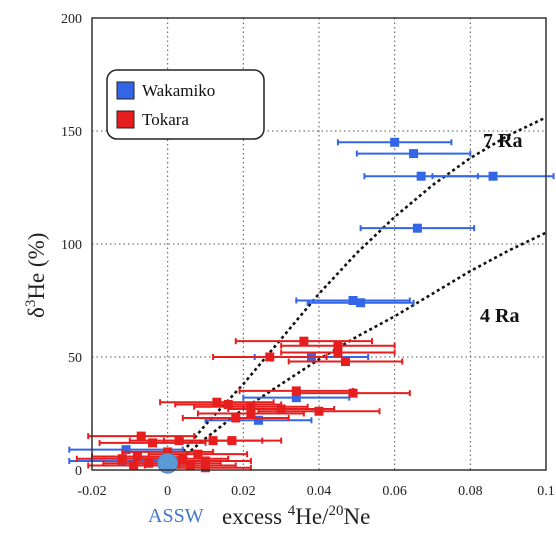 The height and width of the screenshot is (537, 556). Describe the element at coordinates (125, 90) in the screenshot. I see `legend-swatch-wakamiko` at that location.